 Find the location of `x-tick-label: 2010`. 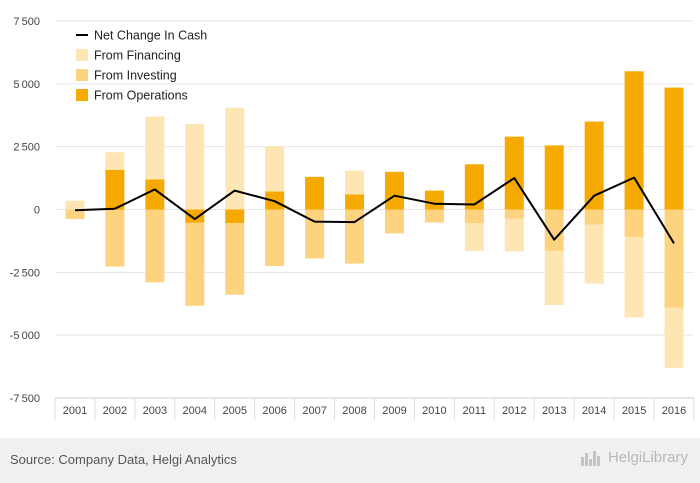

x-tick-label: 2010 is located at coordinates (434, 411).